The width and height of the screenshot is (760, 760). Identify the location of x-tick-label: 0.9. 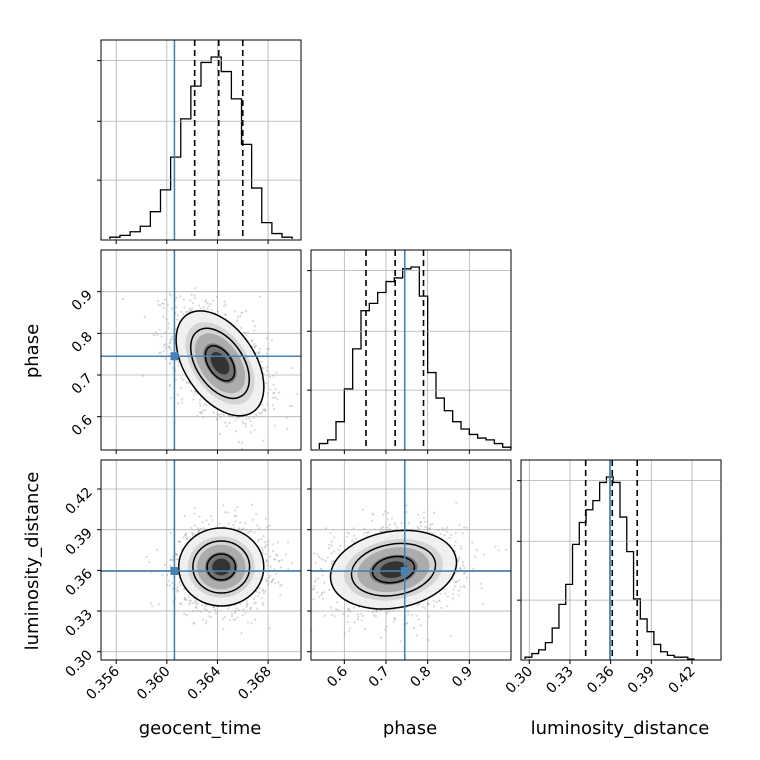
(462, 677).